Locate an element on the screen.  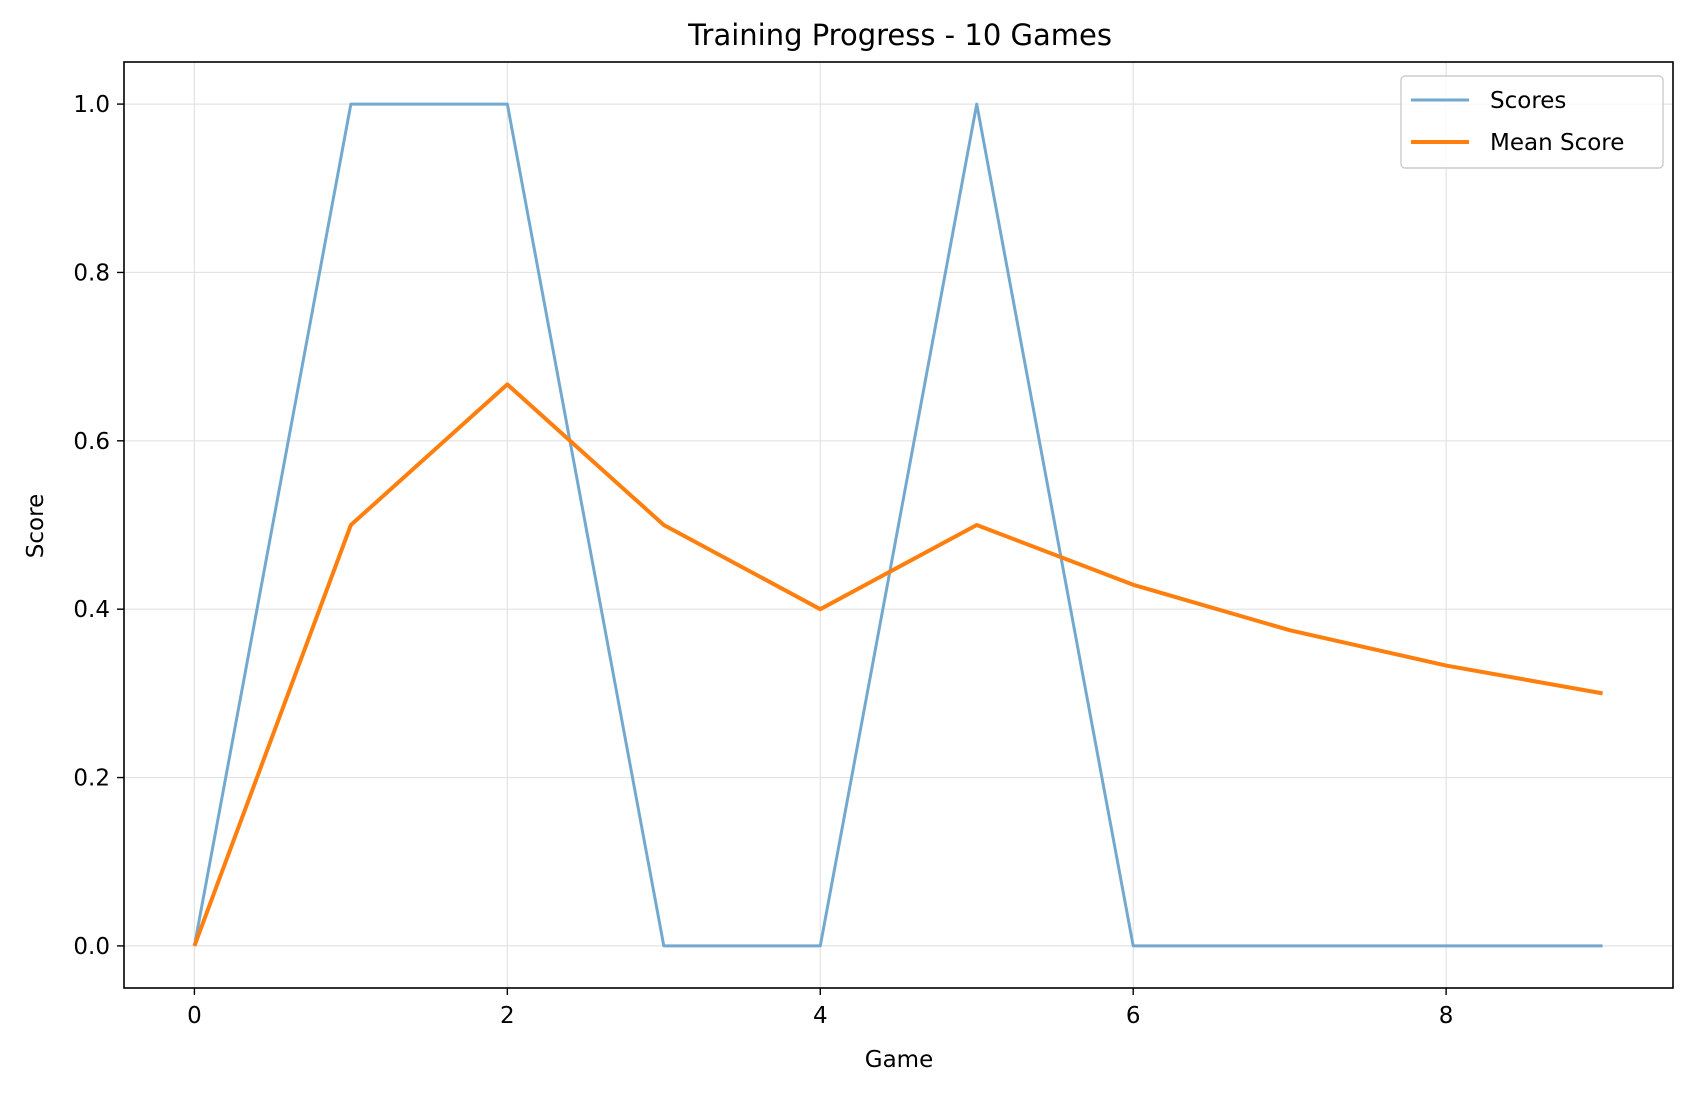
x-tick-label: 2 is located at coordinates (507, 1016).